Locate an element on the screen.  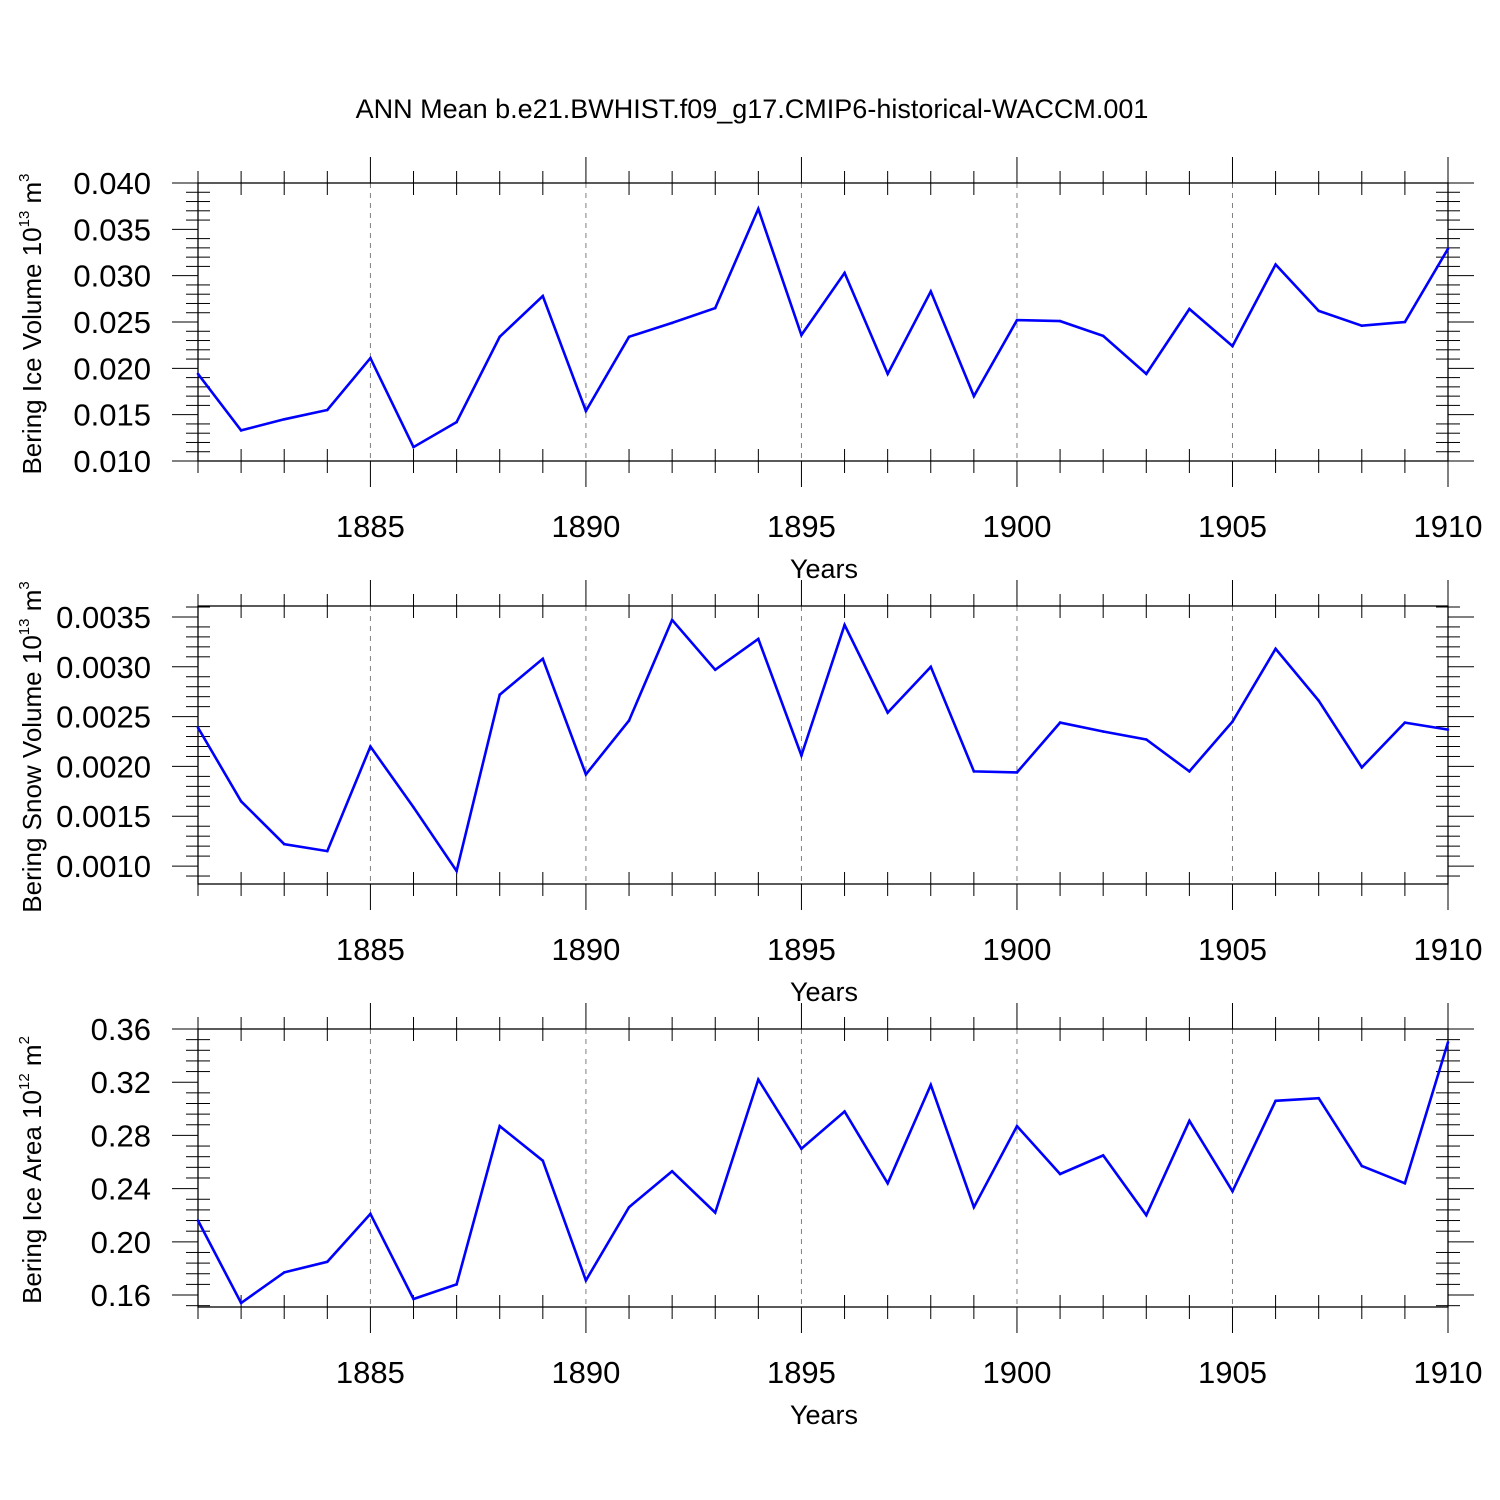
y-tick-label: 0.0010 is located at coordinates (103, 866).